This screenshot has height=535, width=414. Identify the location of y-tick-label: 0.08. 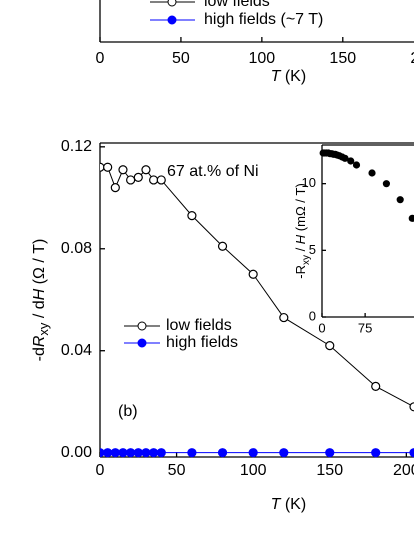
(76, 248).